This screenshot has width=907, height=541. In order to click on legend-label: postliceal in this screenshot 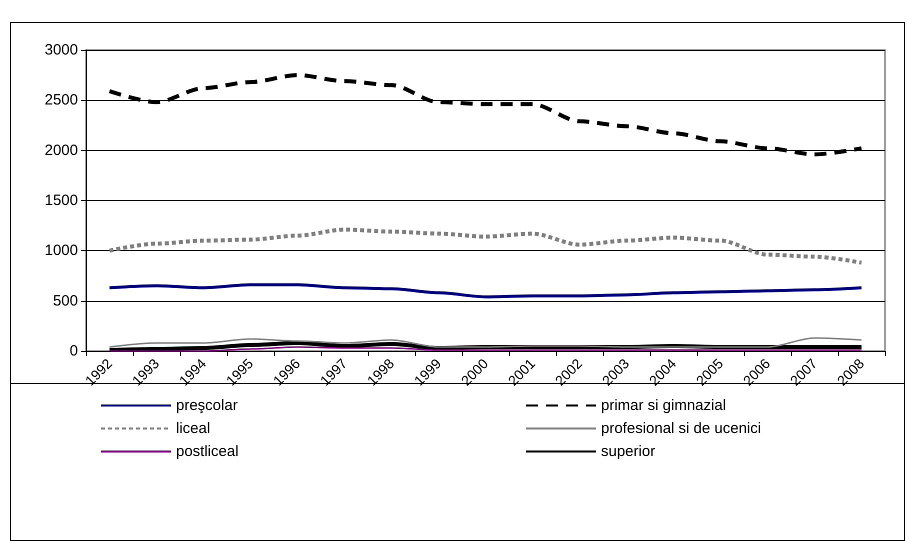, I will do `click(207, 451)`.